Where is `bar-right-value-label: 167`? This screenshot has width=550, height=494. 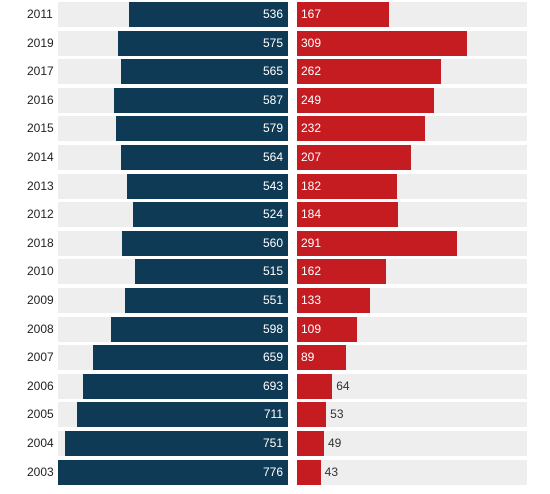 bar-right-value-label: 167 is located at coordinates (311, 14).